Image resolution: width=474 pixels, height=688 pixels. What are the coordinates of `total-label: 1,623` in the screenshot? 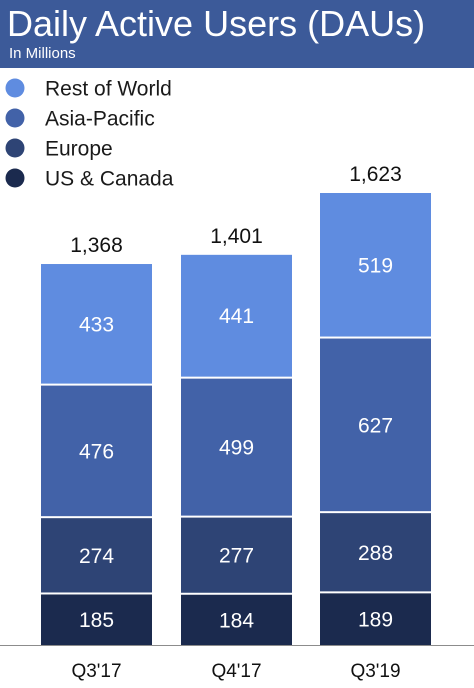 It's located at (375, 174).